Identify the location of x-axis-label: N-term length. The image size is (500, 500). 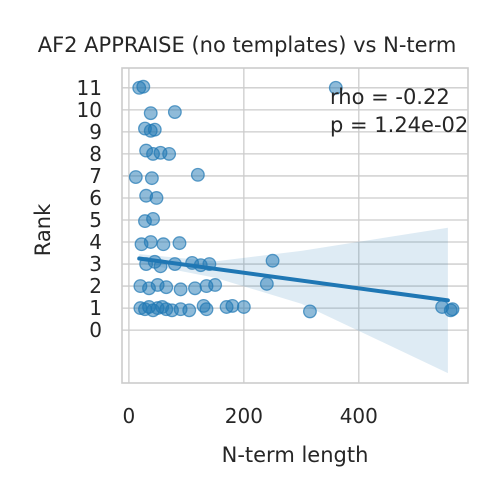
(295, 455).